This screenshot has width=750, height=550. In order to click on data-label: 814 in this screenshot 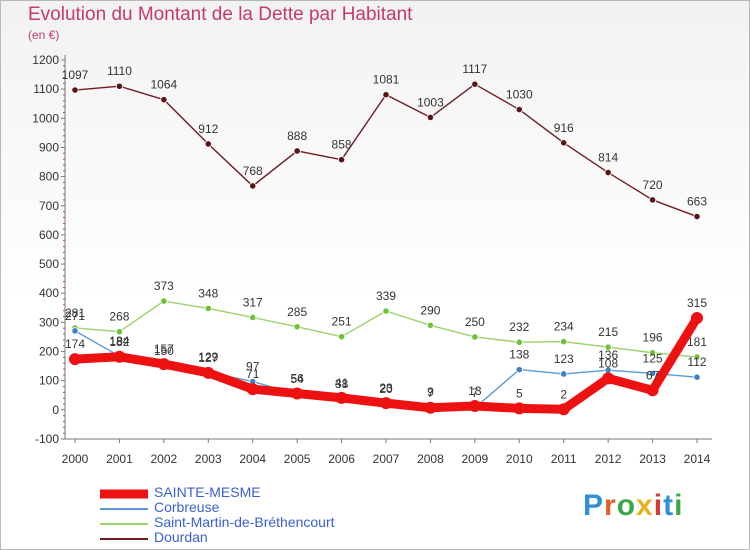, I will do `click(608, 158)`.